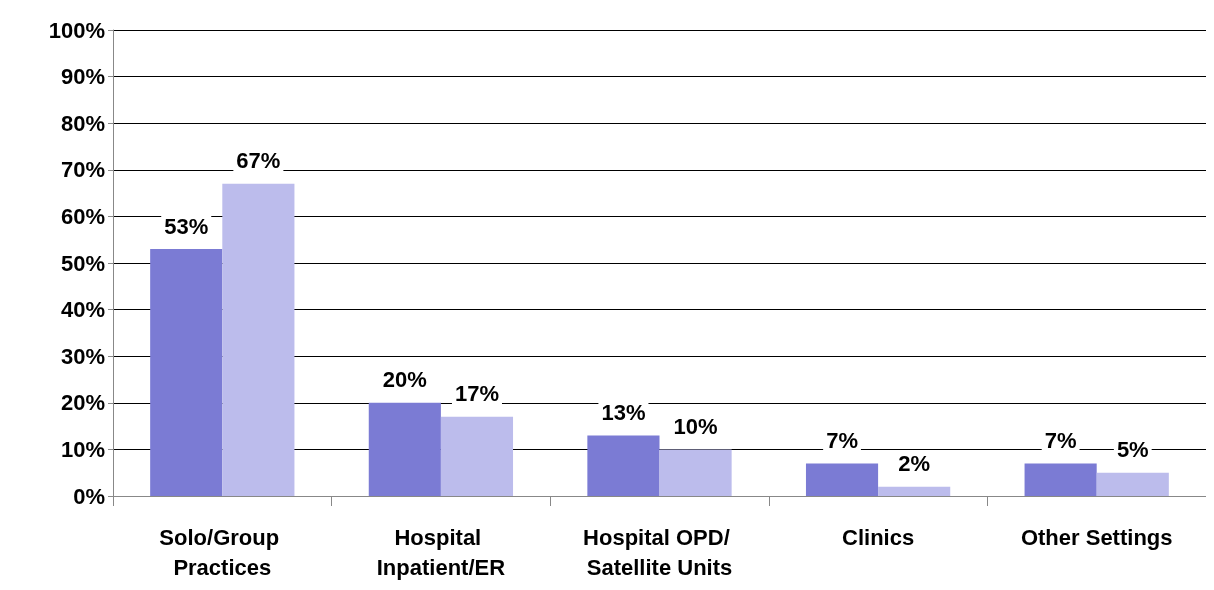 This screenshot has width=1214, height=590. I want to click on y-tick-label: 40%, so click(82, 310).